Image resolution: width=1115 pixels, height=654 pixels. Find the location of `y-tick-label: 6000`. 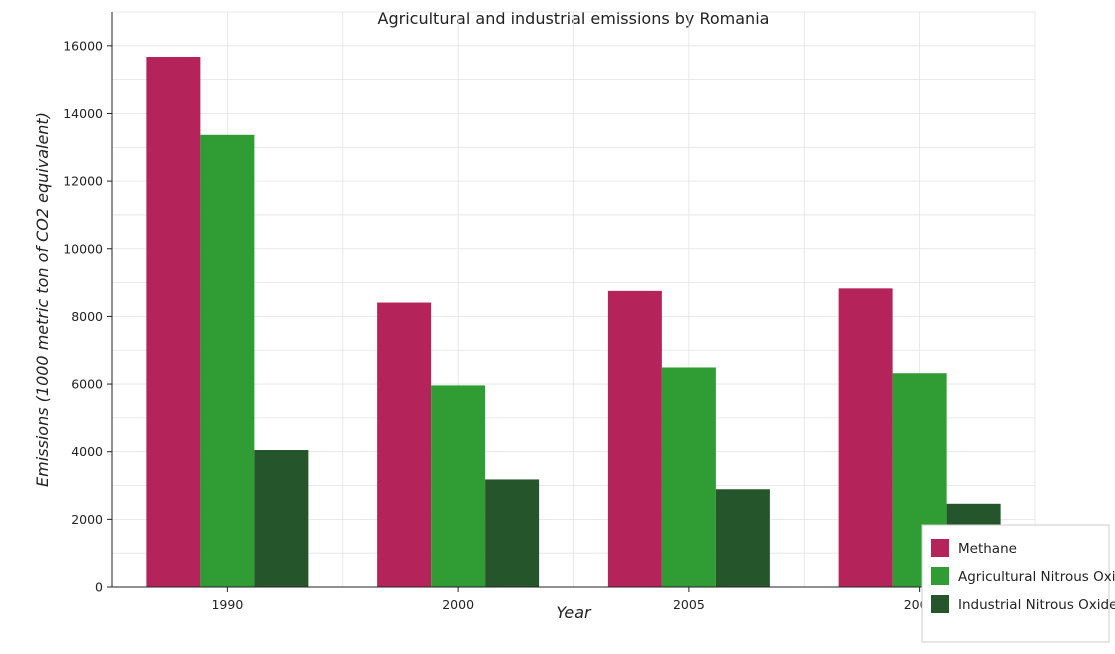

y-tick-label: 6000 is located at coordinates (87, 384).